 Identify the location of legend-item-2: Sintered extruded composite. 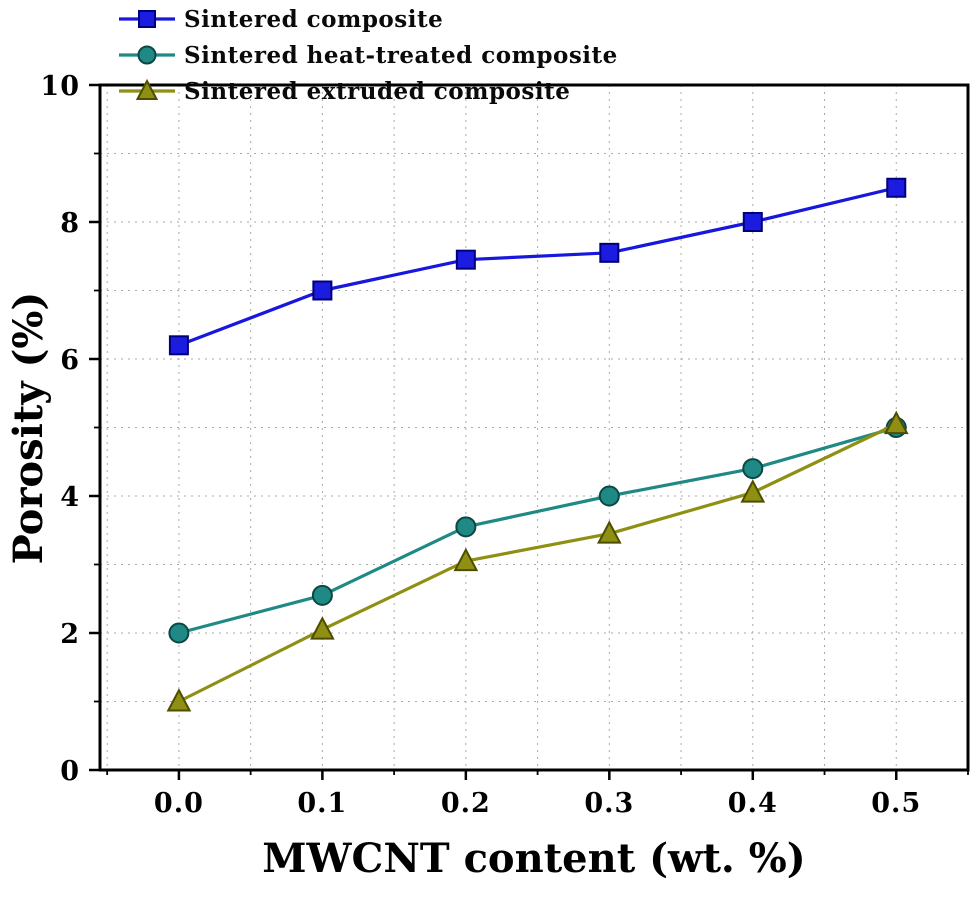
(344, 91).